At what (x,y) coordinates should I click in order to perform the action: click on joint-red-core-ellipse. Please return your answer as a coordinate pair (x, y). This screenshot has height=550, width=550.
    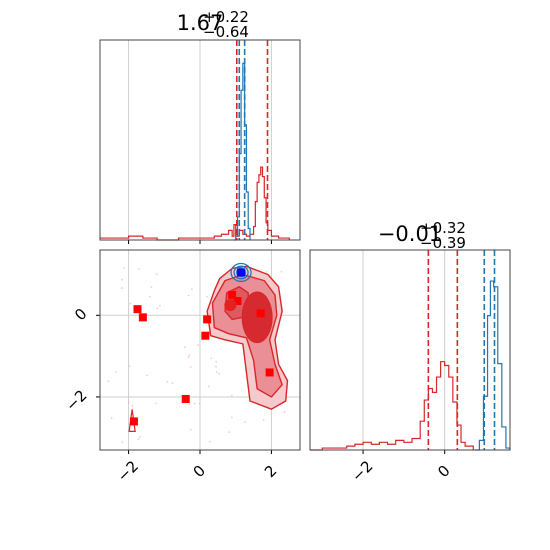
    Looking at the image, I should click on (257, 317).